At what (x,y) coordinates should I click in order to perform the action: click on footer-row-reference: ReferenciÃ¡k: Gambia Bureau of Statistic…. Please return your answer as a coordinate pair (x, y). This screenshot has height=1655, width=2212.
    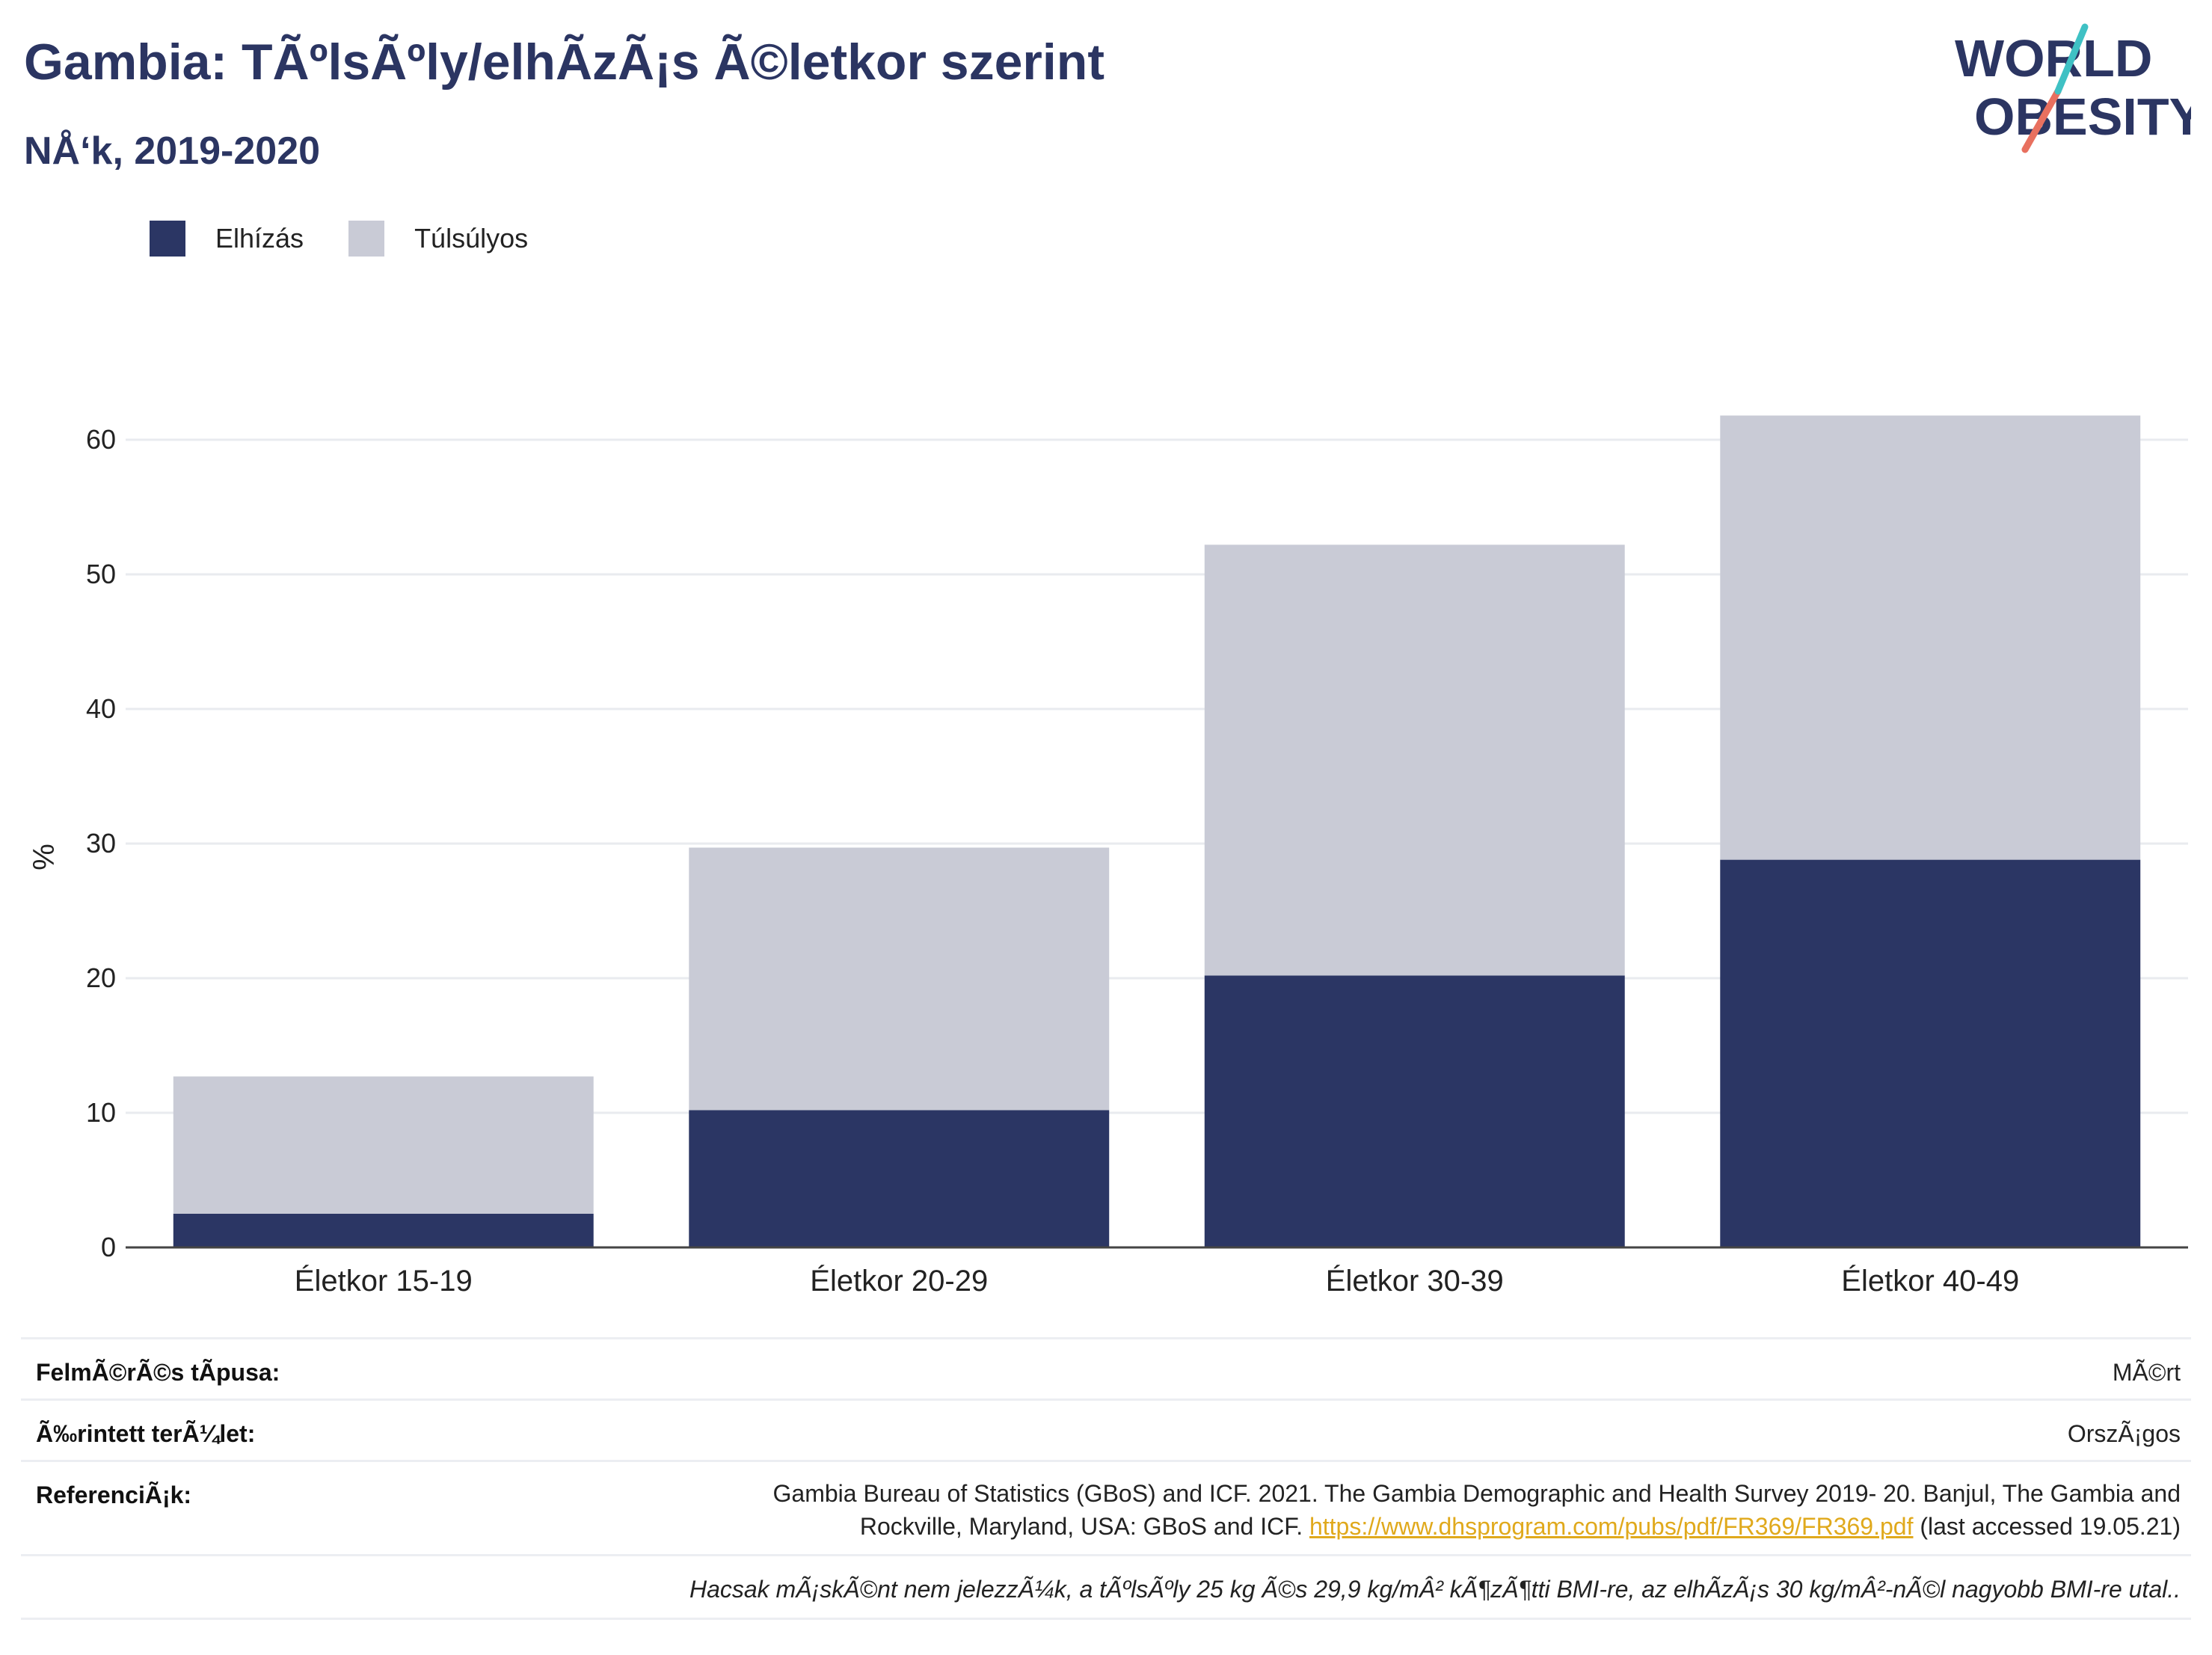
    Looking at the image, I should click on (1106, 1508).